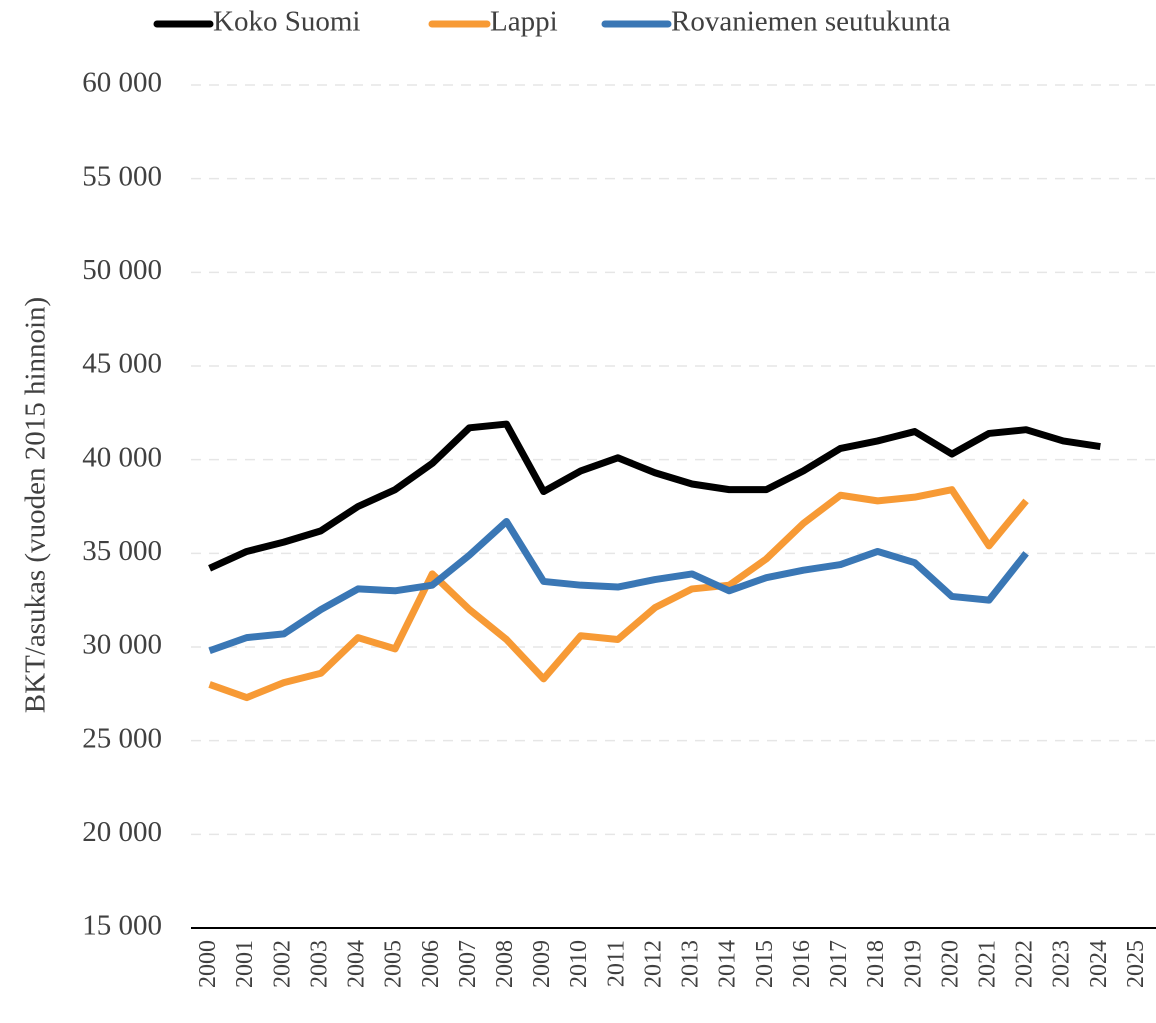  What do you see at coordinates (282, 964) in the screenshot?
I see `x-tick-label: 2002` at bounding box center [282, 964].